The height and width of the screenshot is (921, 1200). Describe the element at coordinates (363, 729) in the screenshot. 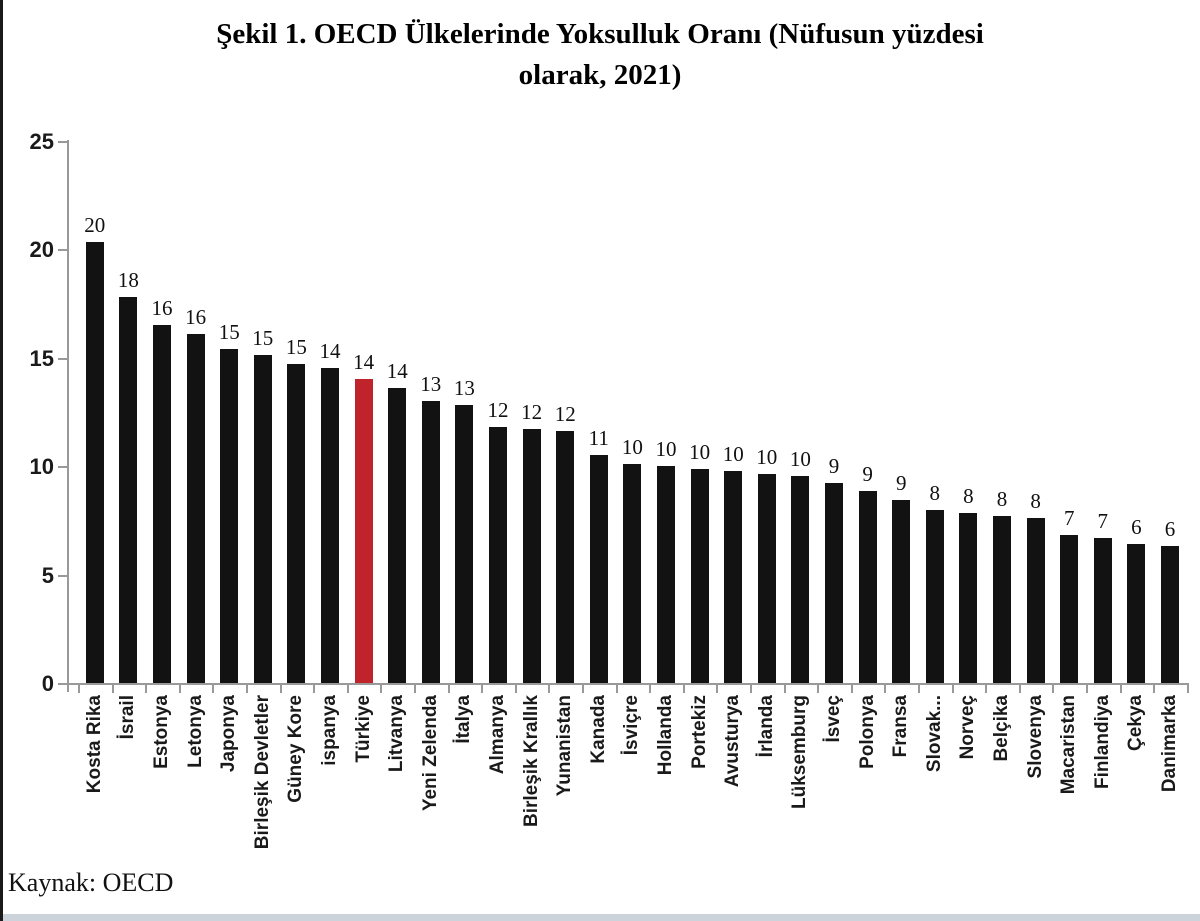

I see `x-axis-label: Türkiye` at that location.